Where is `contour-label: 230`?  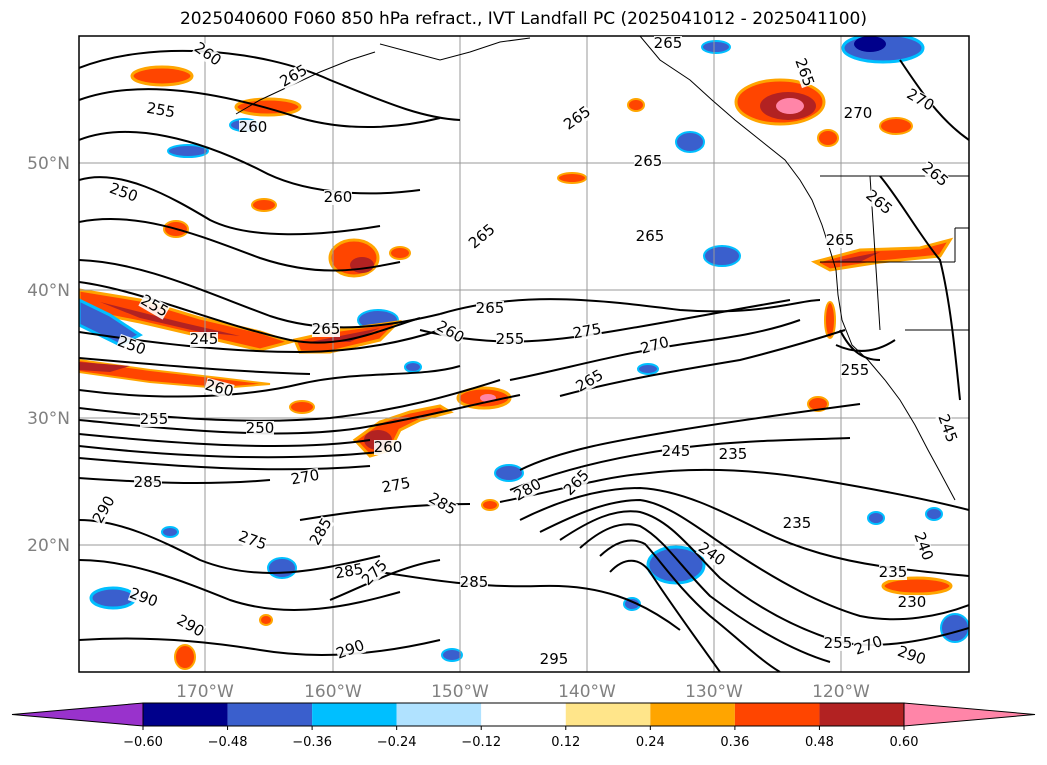
contour-label: 230 is located at coordinates (912, 602).